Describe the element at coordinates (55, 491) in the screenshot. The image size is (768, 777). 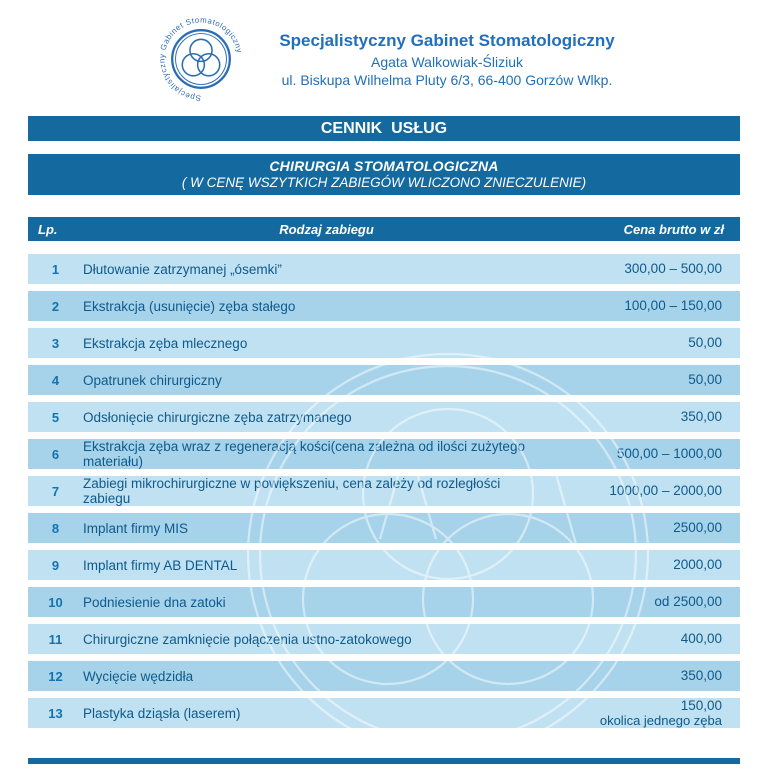
I see `row-number: 7` at that location.